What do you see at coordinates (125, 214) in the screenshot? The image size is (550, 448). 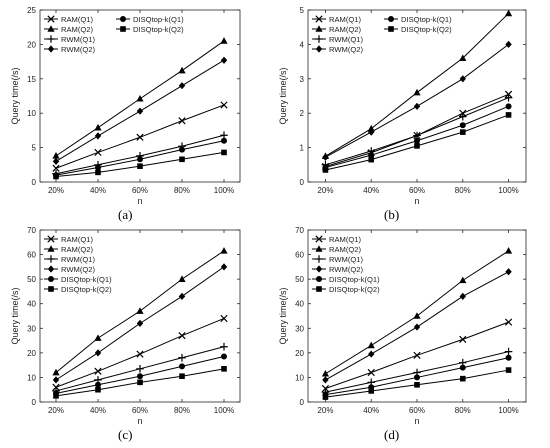 I see `panel-label-a: (a)` at bounding box center [125, 214].